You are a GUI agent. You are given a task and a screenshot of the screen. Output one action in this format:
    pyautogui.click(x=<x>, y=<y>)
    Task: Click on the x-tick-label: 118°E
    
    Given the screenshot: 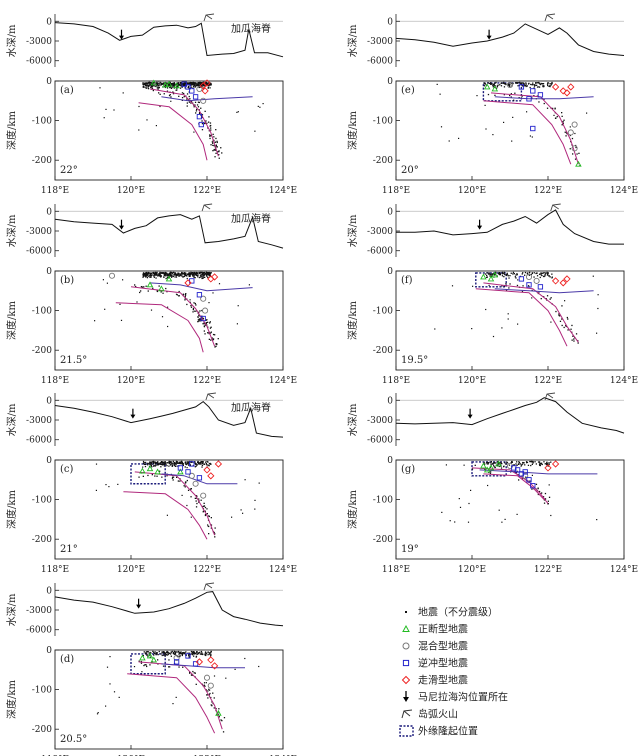 What is the action you would take?
    pyautogui.click(x=55, y=570)
    